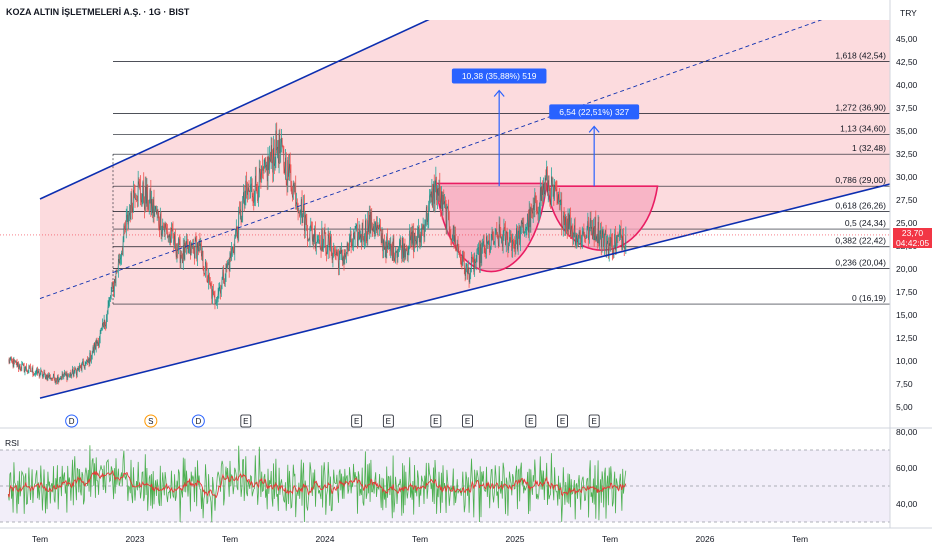 The width and height of the screenshot is (932, 550). Describe the element at coordinates (908, 13) in the screenshot. I see `currency-label: TRY` at that location.